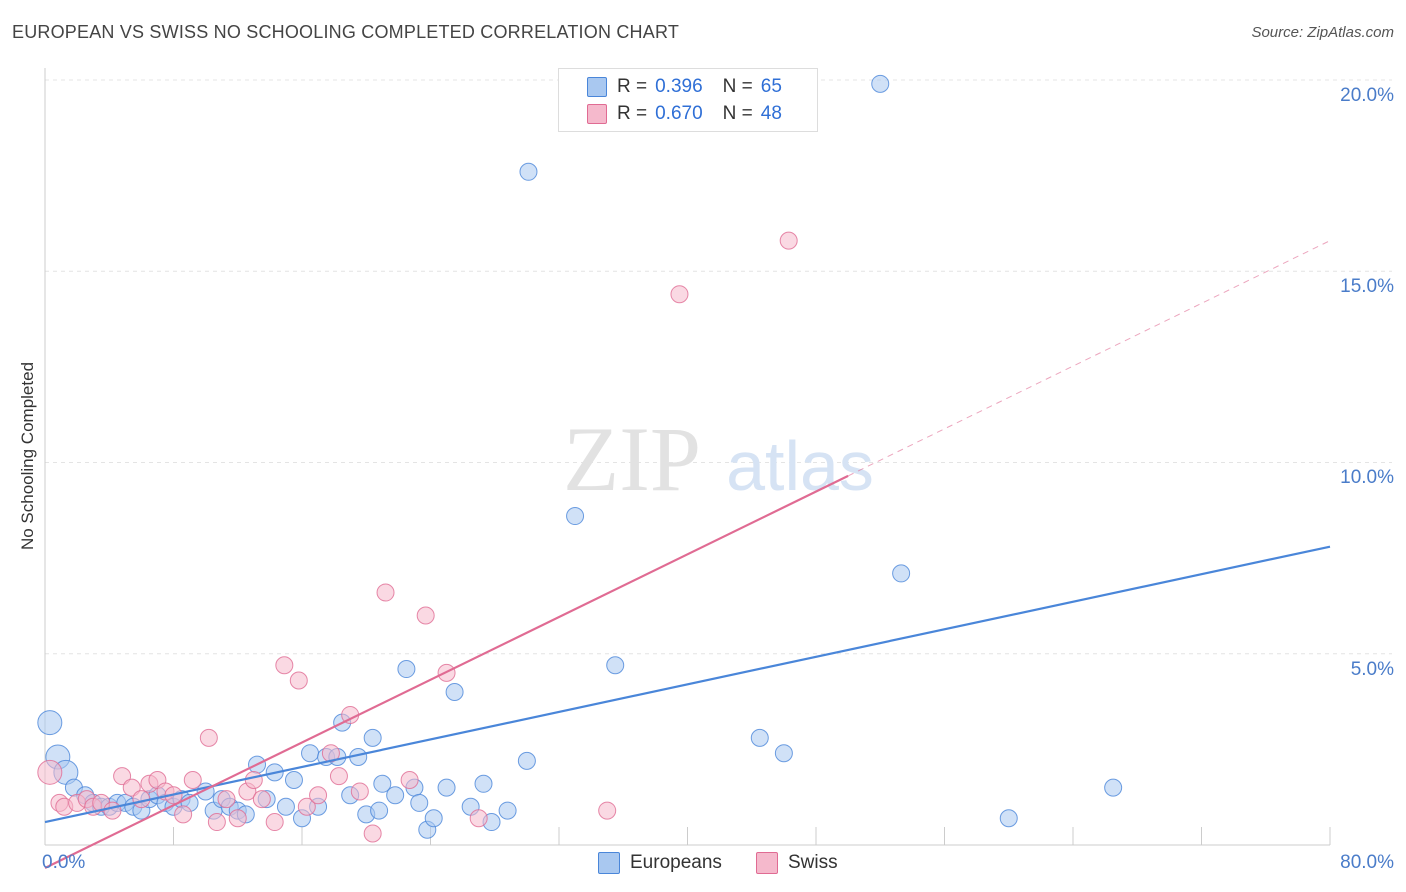 The width and height of the screenshot is (1406, 892). I want to click on x-tick-label-max: 80.0%, so click(1367, 862).